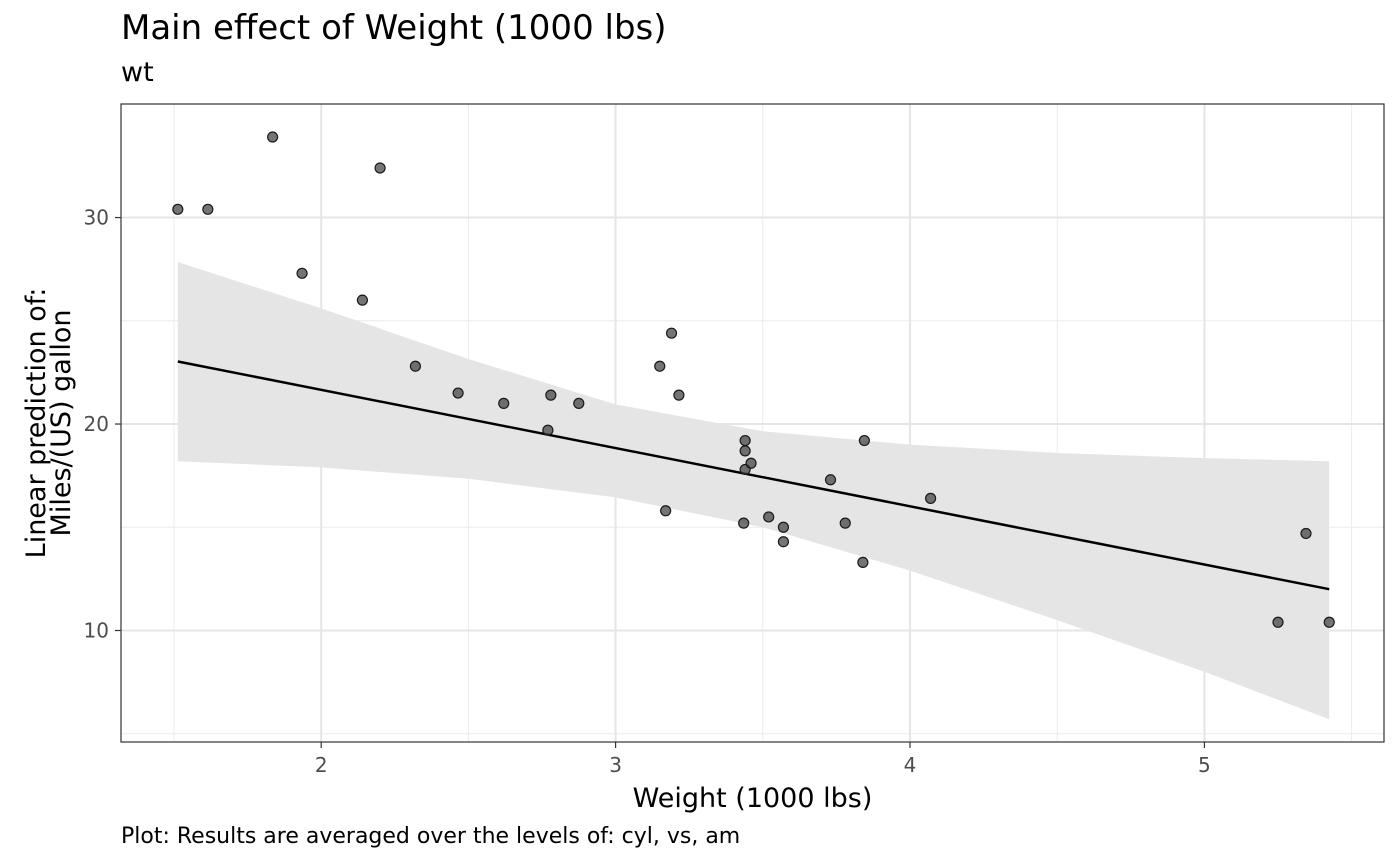 This screenshot has width=1400, height=866. Describe the element at coordinates (96, 424) in the screenshot. I see `y-tick-label: 20` at that location.